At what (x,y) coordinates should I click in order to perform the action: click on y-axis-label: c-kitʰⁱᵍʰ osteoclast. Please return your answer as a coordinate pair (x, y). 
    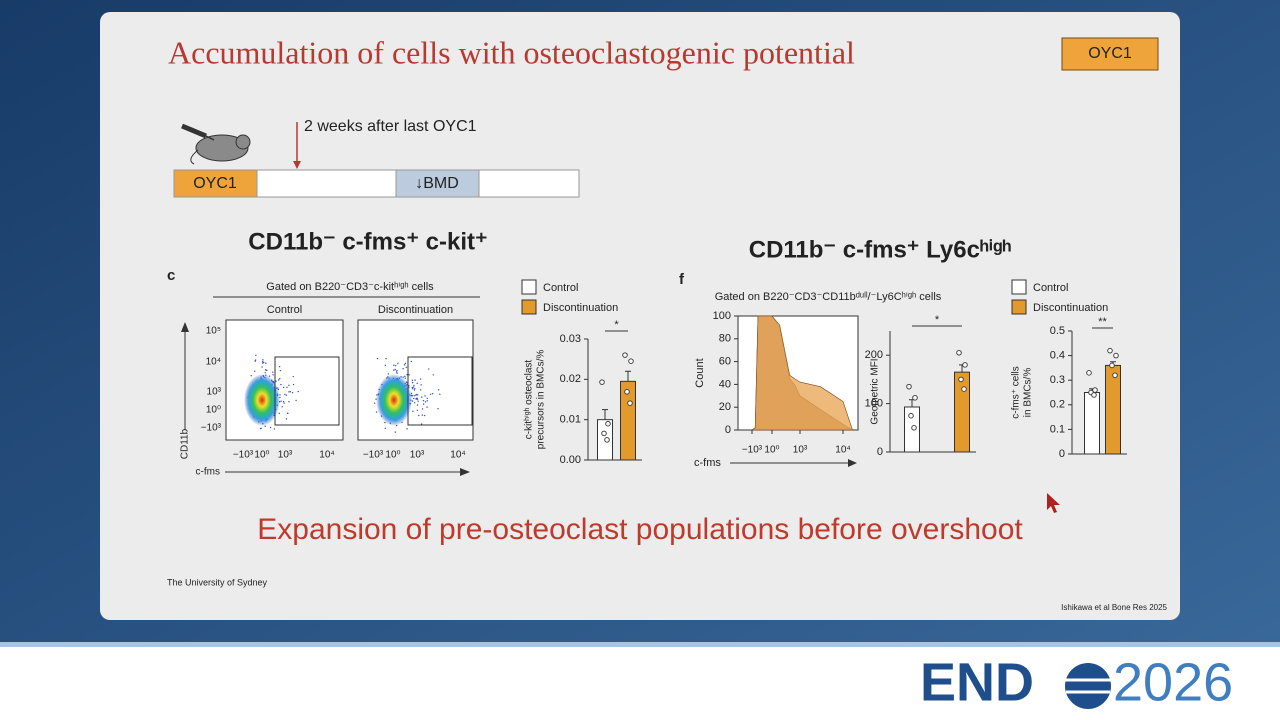
    Looking at the image, I should click on (529, 400).